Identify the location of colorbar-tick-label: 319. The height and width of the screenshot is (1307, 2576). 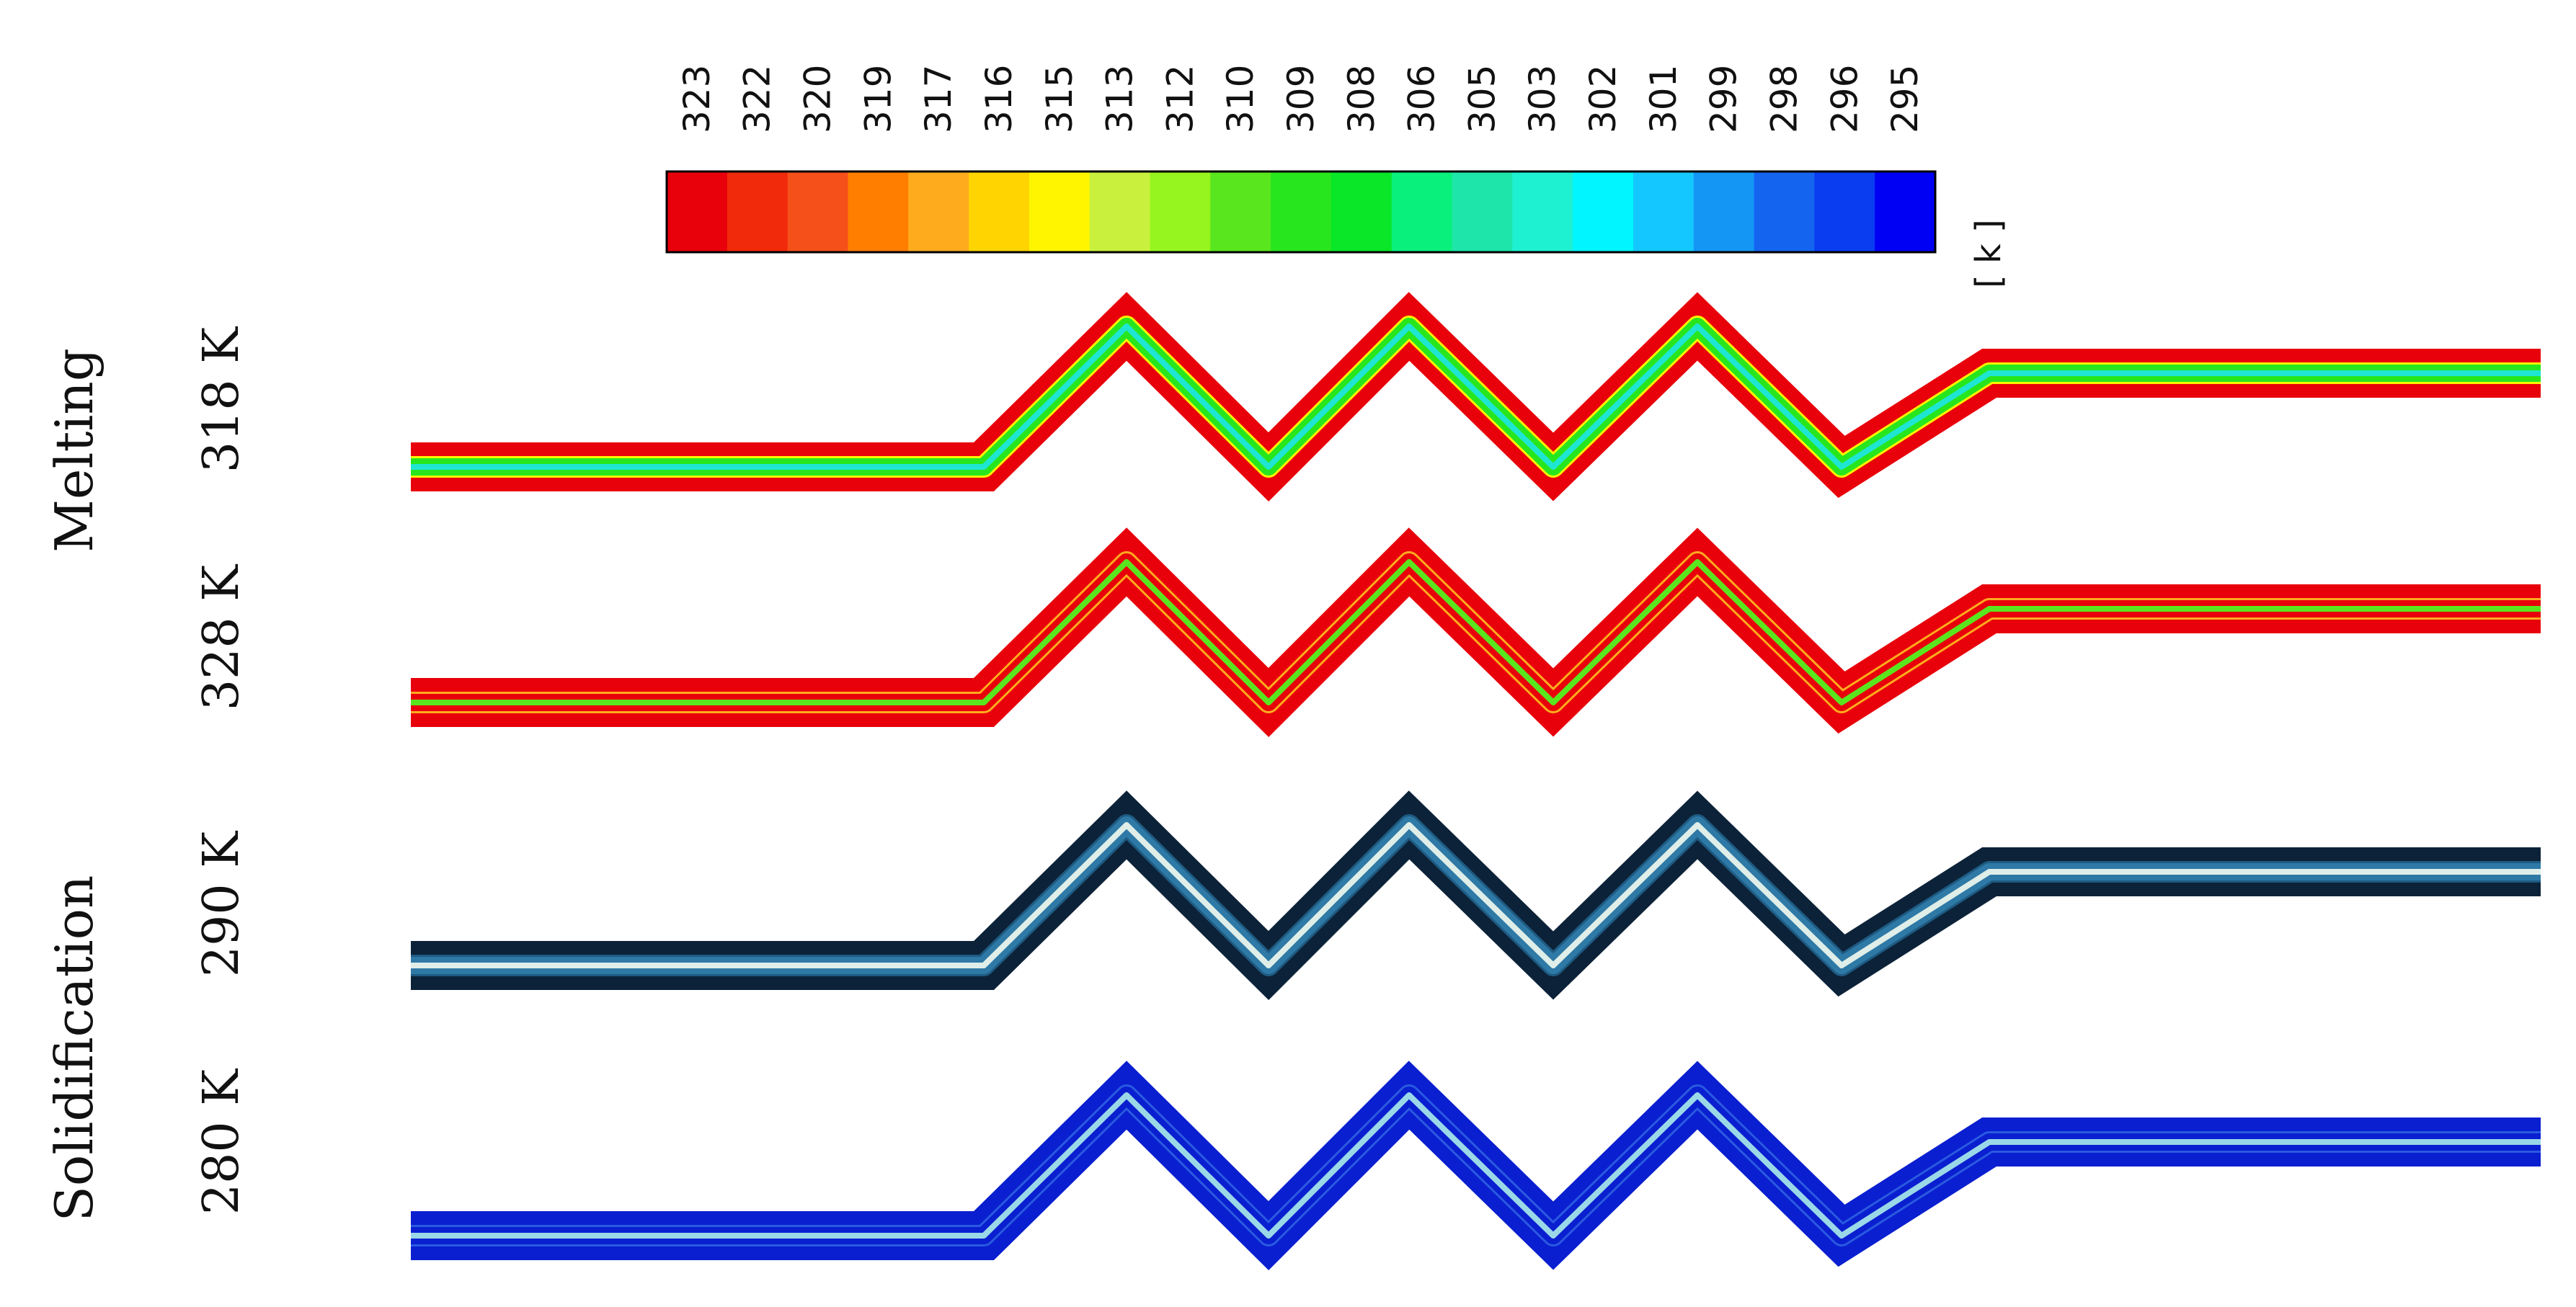
(878, 99).